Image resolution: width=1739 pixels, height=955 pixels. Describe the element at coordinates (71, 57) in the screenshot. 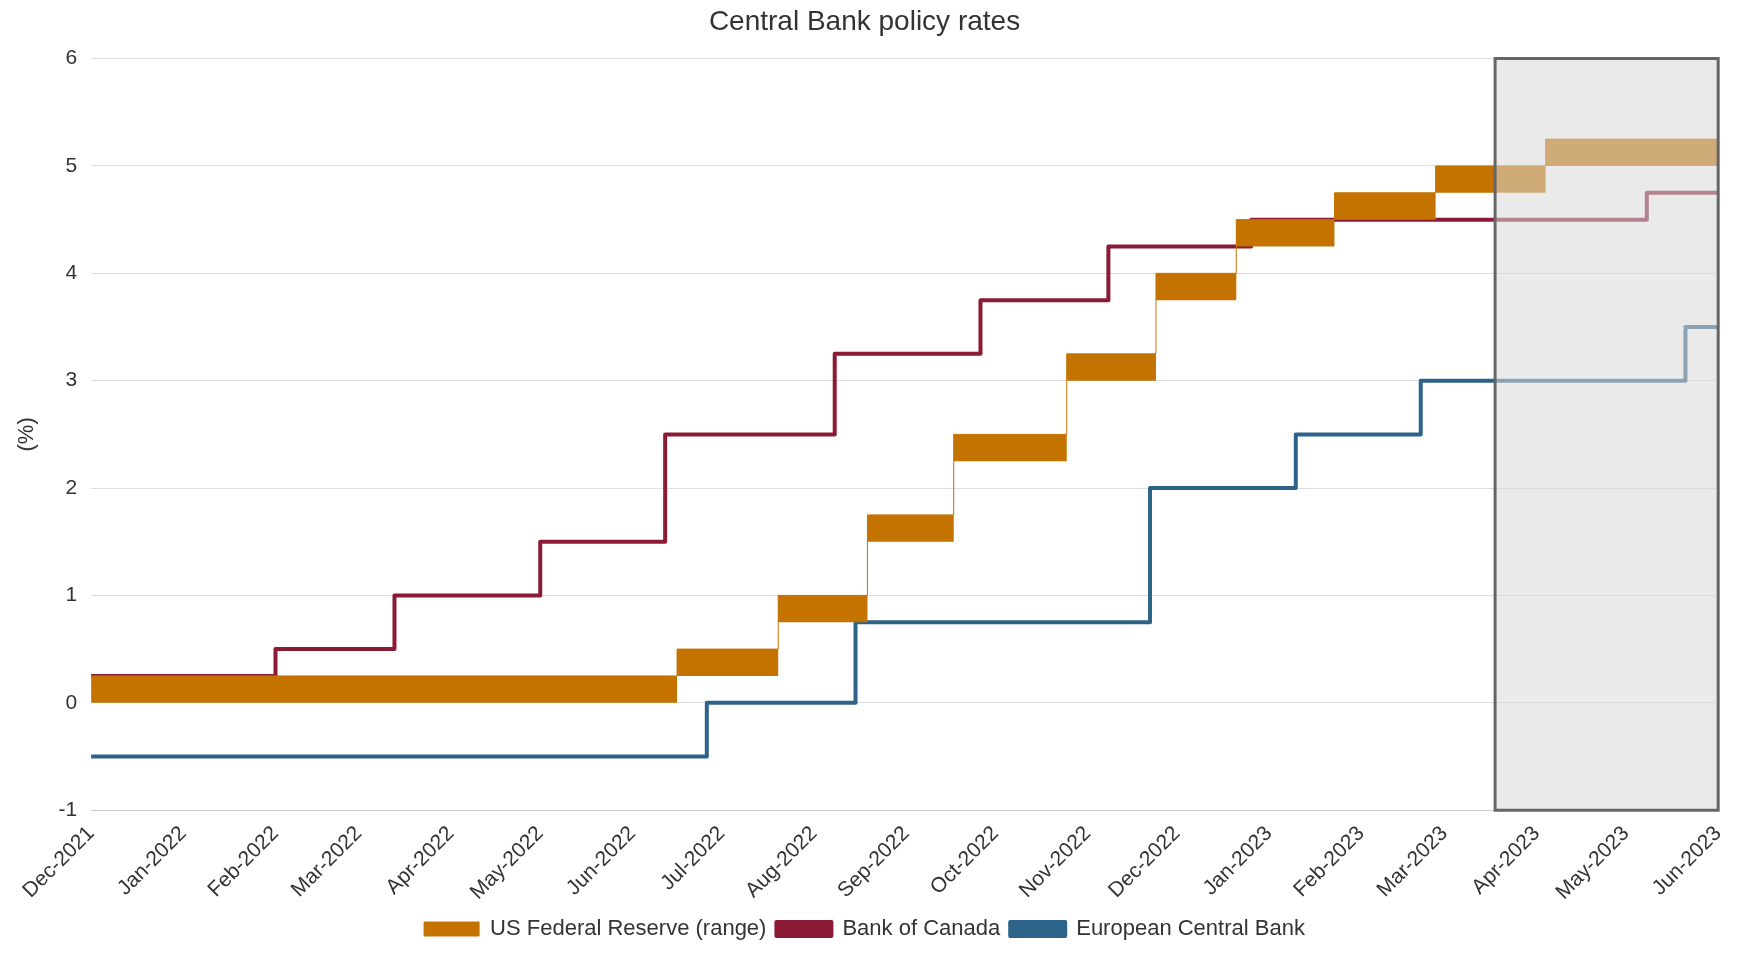

I see `y-tick-label: 6` at that location.